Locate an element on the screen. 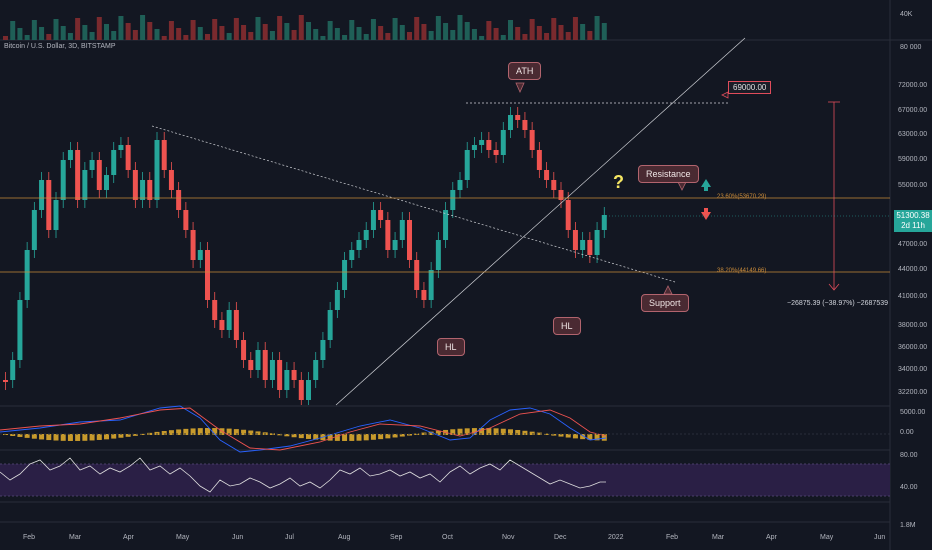  symbol-title: Bitcoin / U.S. Dollar, 3D, BITSTAMP is located at coordinates (60, 46).